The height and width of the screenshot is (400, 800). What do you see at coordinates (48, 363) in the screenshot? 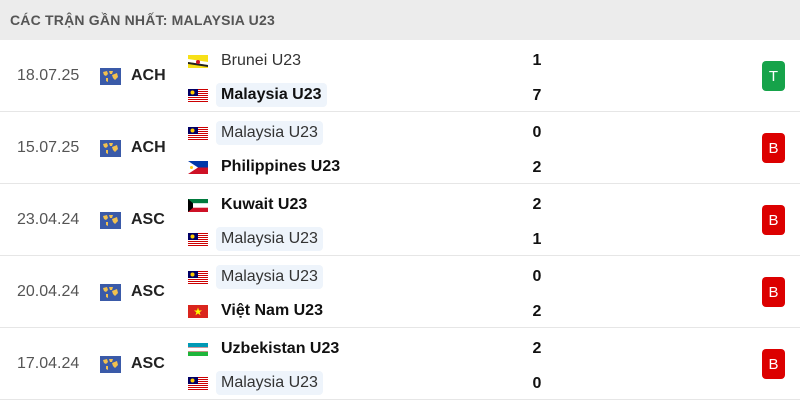
I see `match-date: 17.04.24` at bounding box center [48, 363].